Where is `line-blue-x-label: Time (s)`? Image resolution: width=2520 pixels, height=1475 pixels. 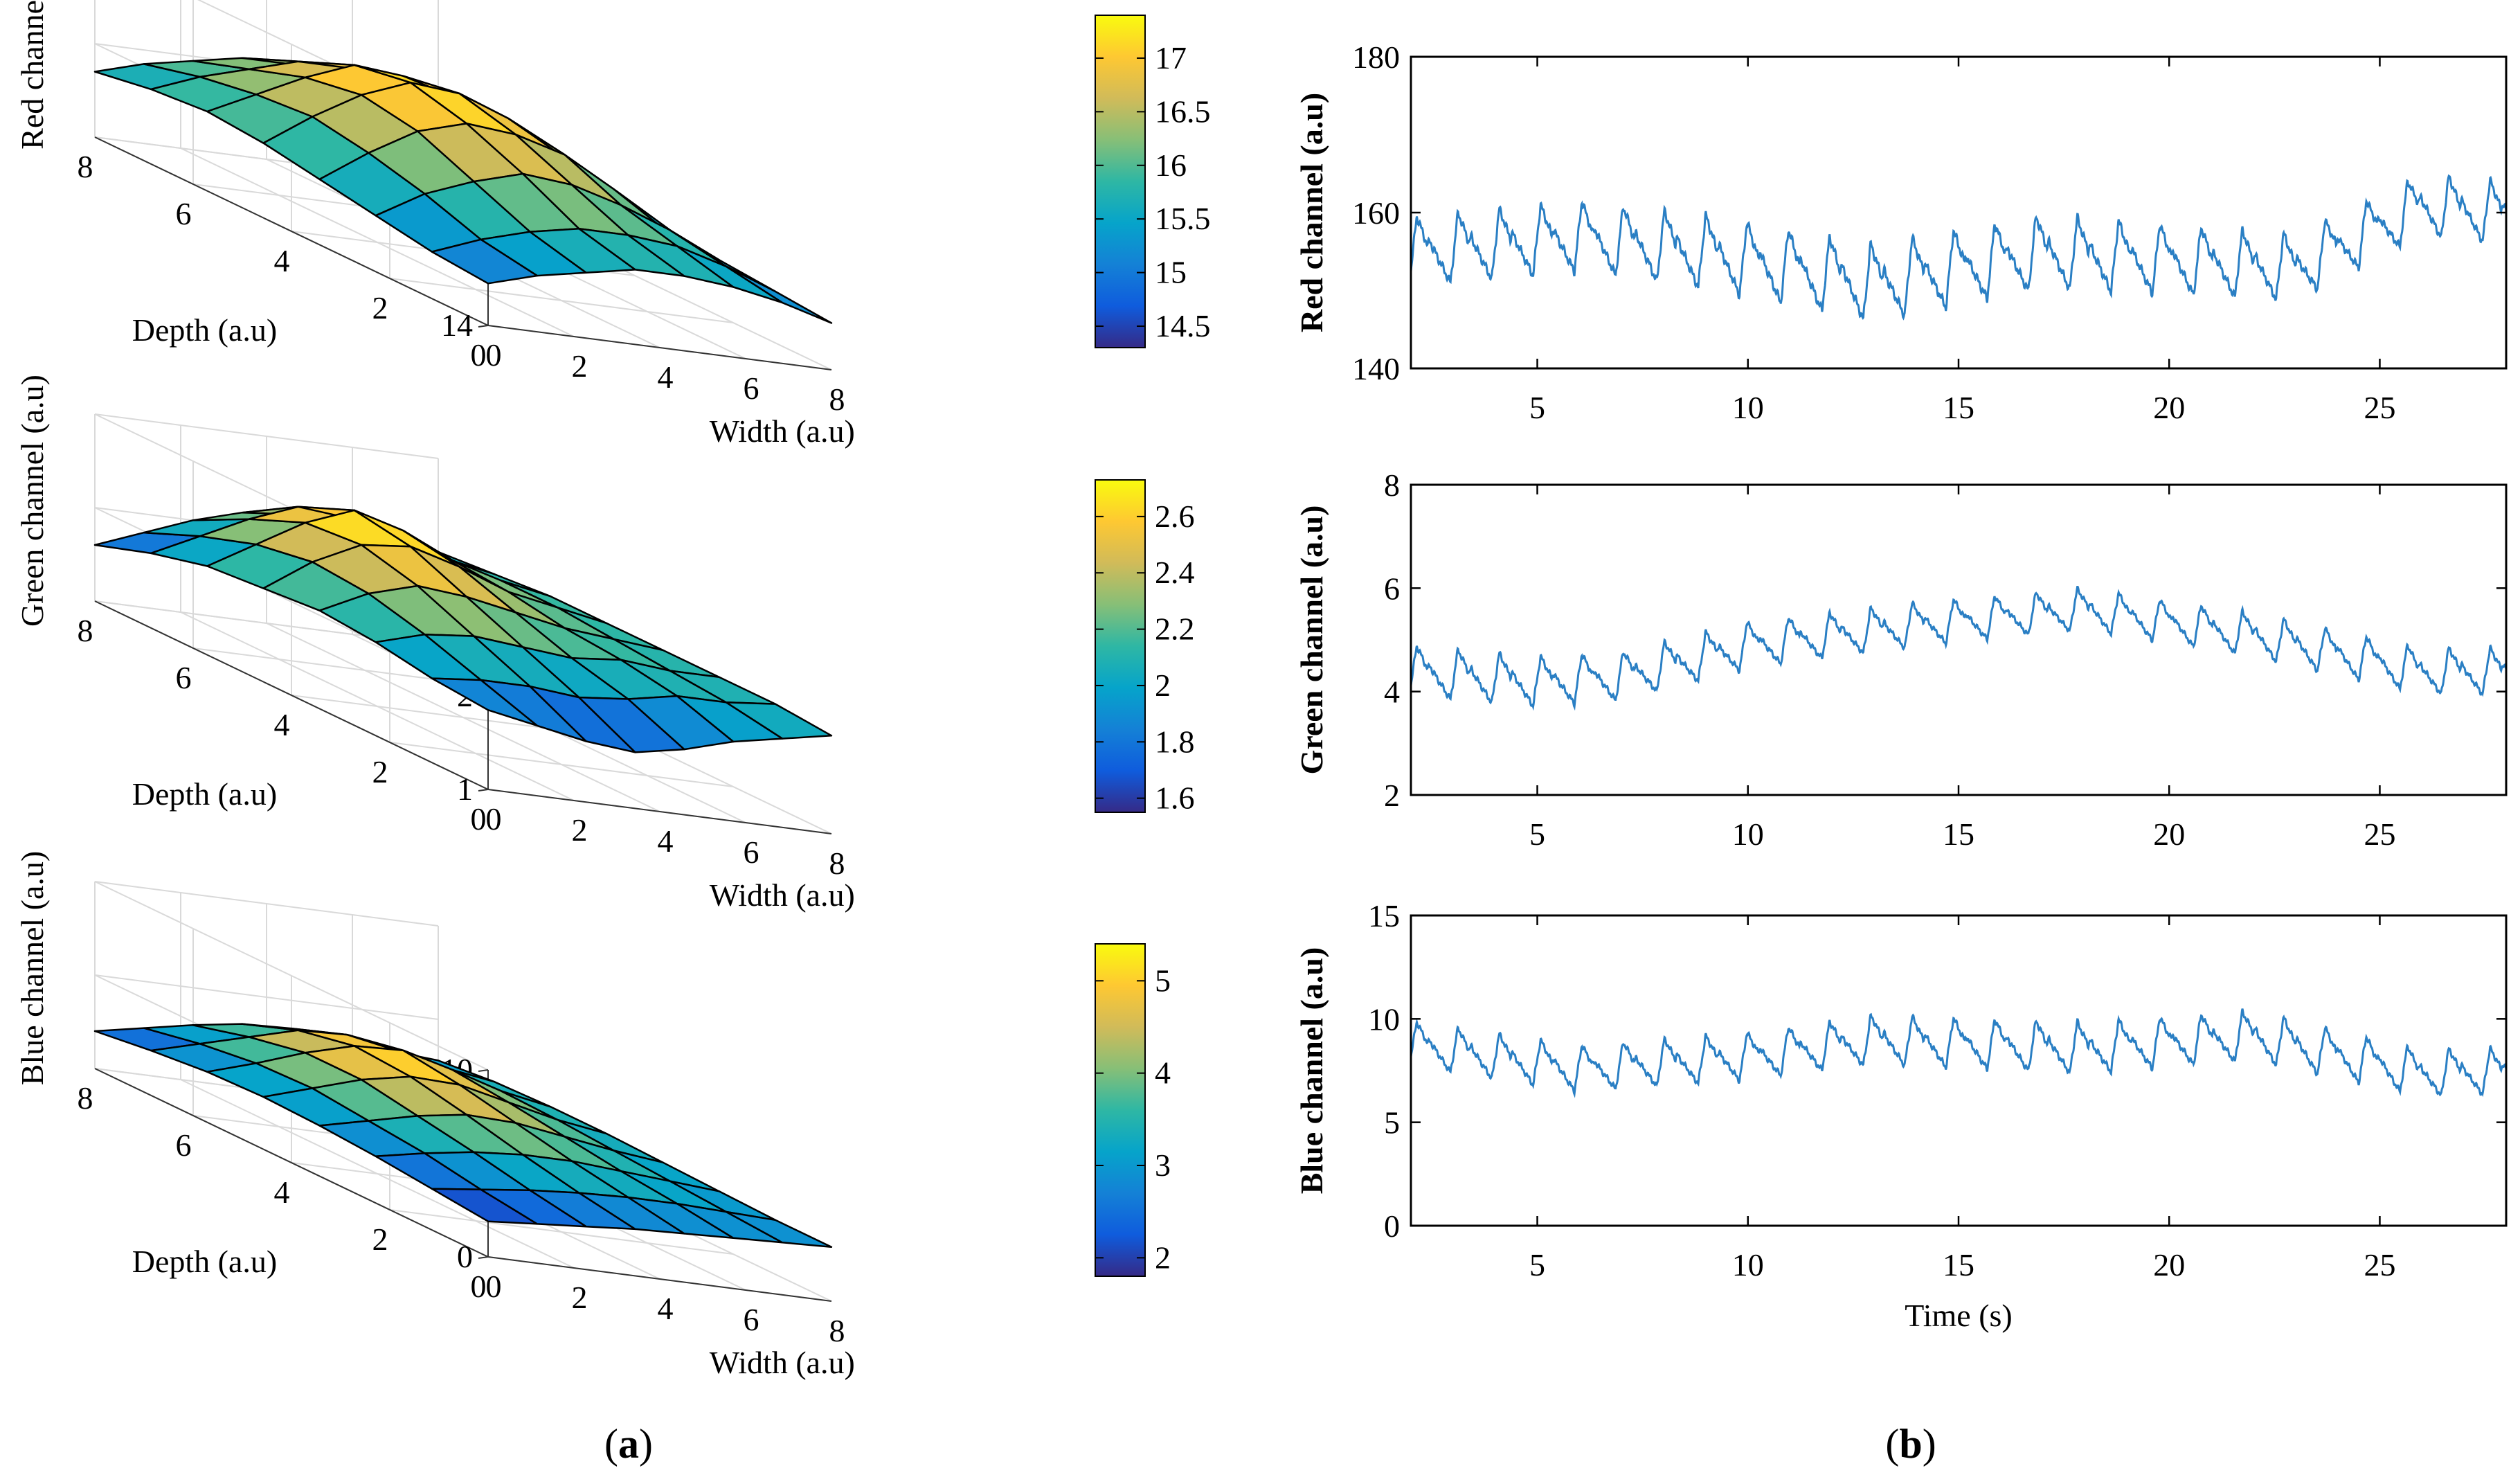 line-blue-x-label: Time (s) is located at coordinates (1959, 1316).